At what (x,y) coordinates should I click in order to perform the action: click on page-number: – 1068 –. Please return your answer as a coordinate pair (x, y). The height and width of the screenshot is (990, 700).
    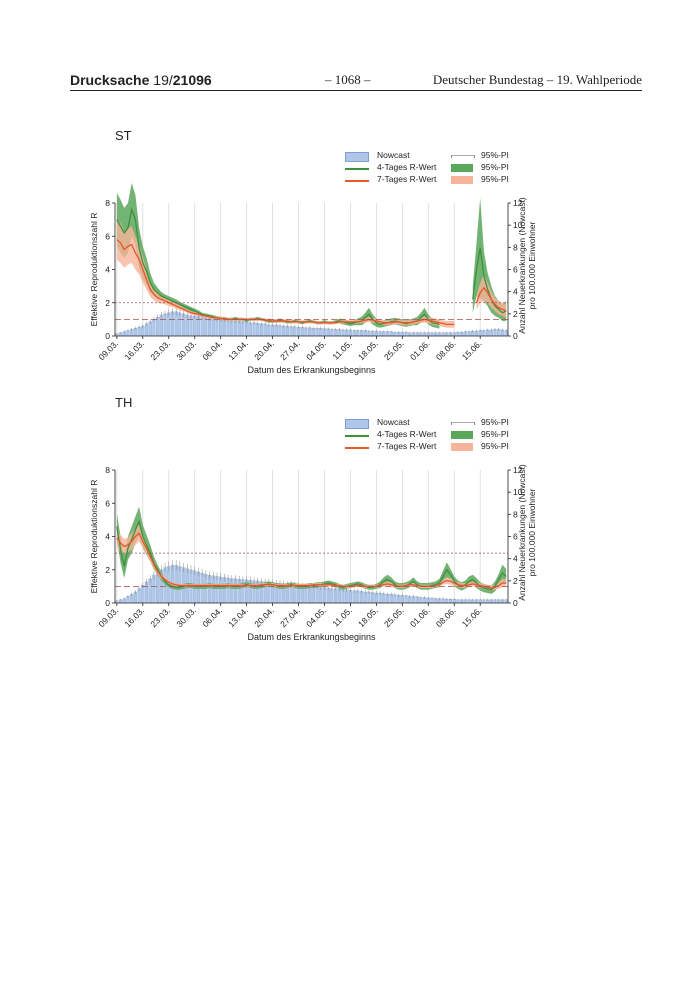
    Looking at the image, I should click on (348, 79).